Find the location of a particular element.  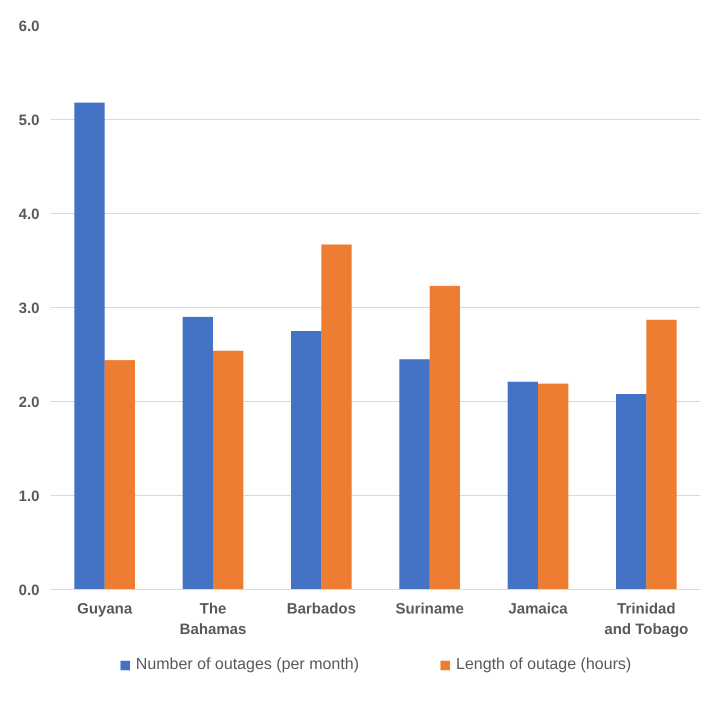

y-tick-label: 1.0 is located at coordinates (29, 496).